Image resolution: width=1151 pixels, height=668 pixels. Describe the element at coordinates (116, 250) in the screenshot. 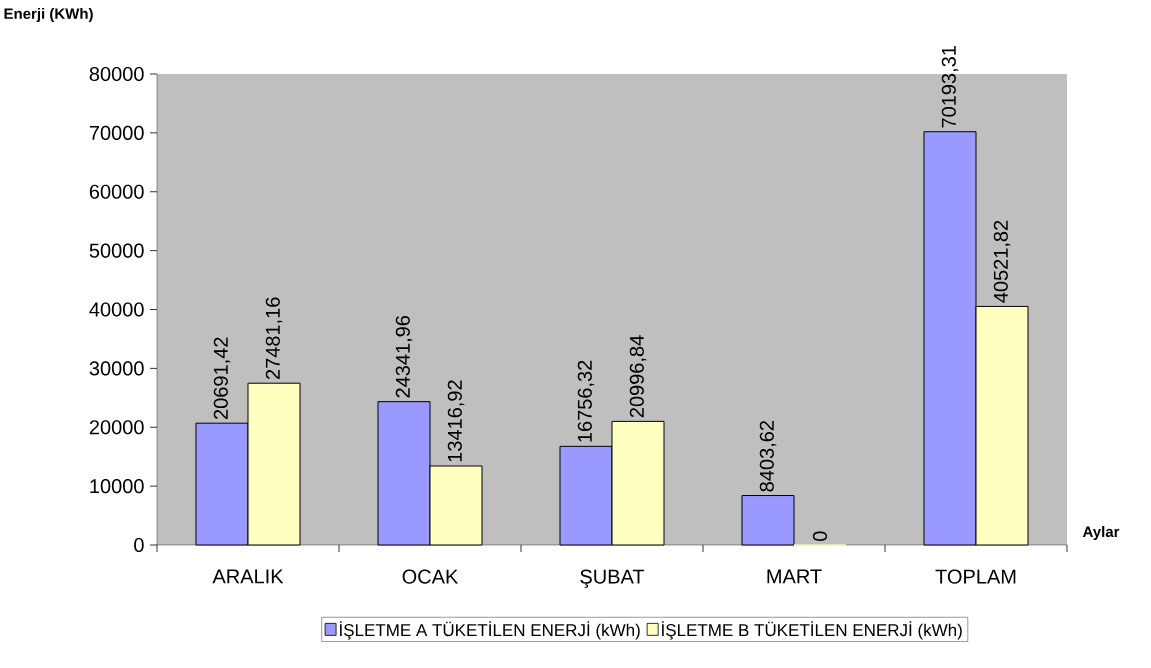

I see `y-tick-label: 50000` at that location.